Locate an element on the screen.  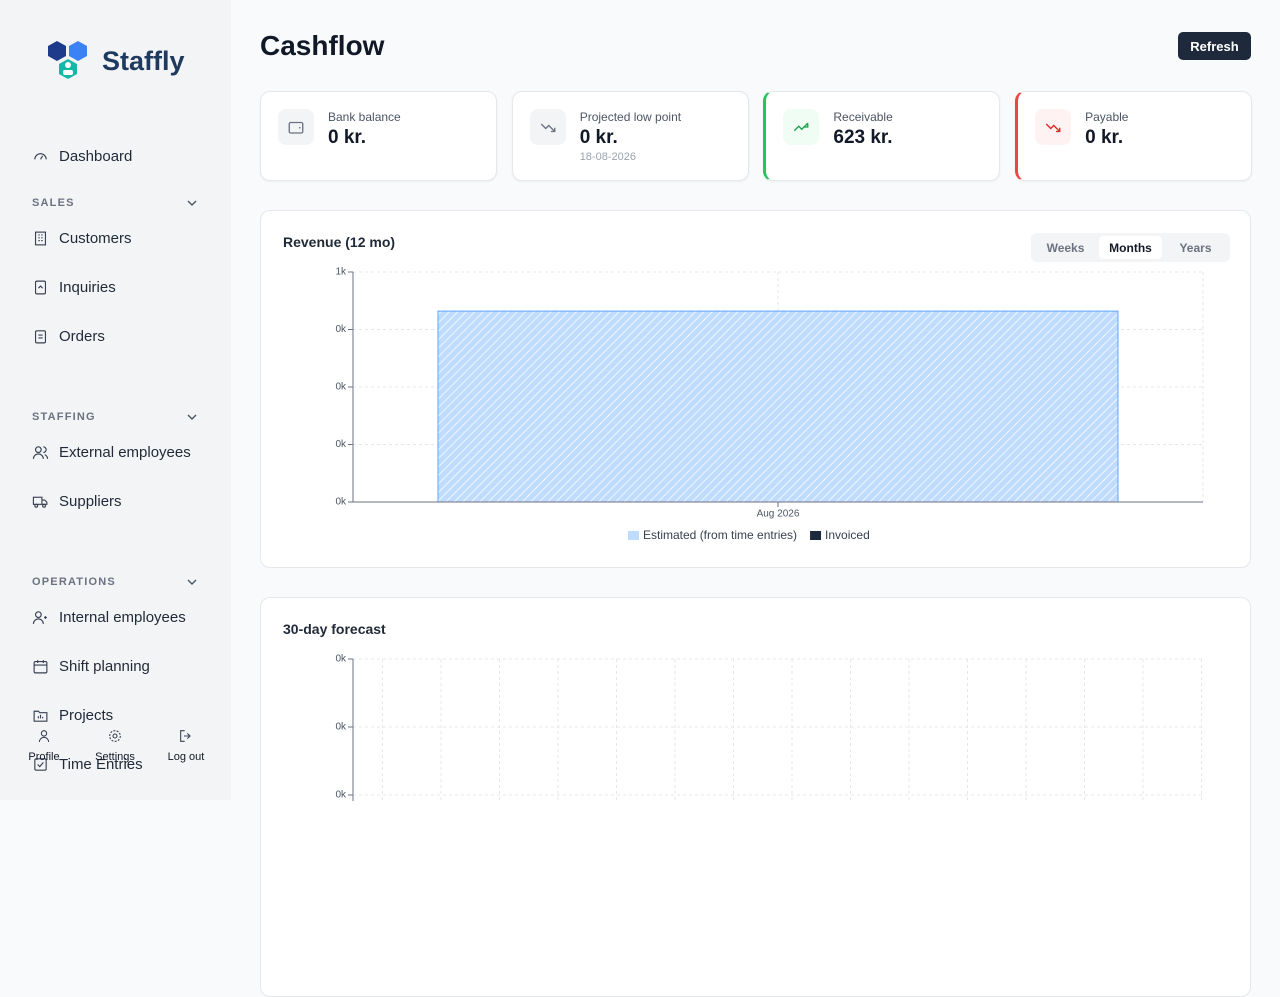
forecast-chart: 0k 0k 0k is located at coordinates (769, 727).